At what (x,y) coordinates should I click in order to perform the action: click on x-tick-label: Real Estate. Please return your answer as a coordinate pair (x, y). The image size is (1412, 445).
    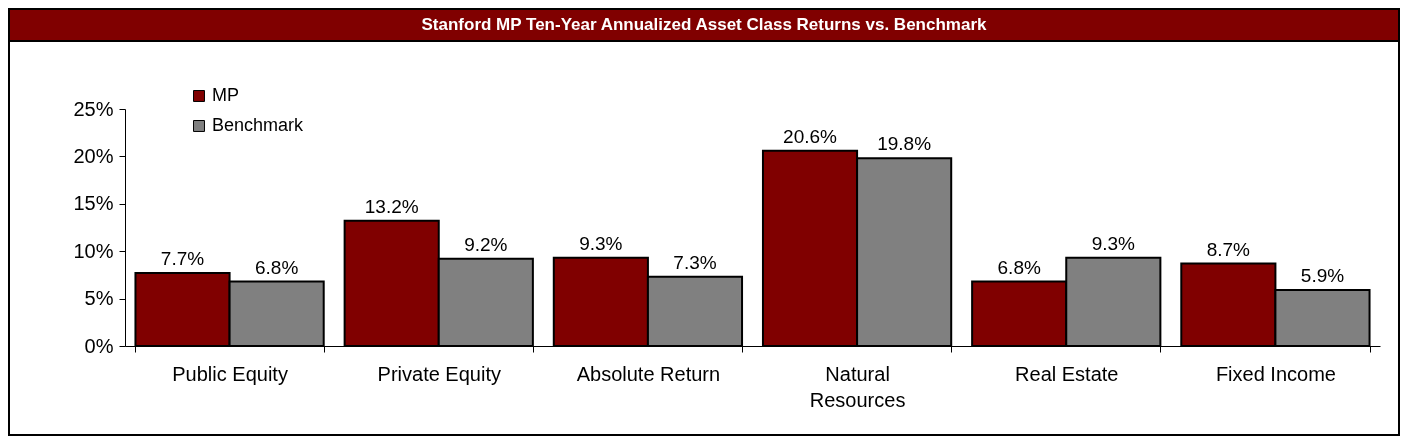
    Looking at the image, I should click on (1067, 373).